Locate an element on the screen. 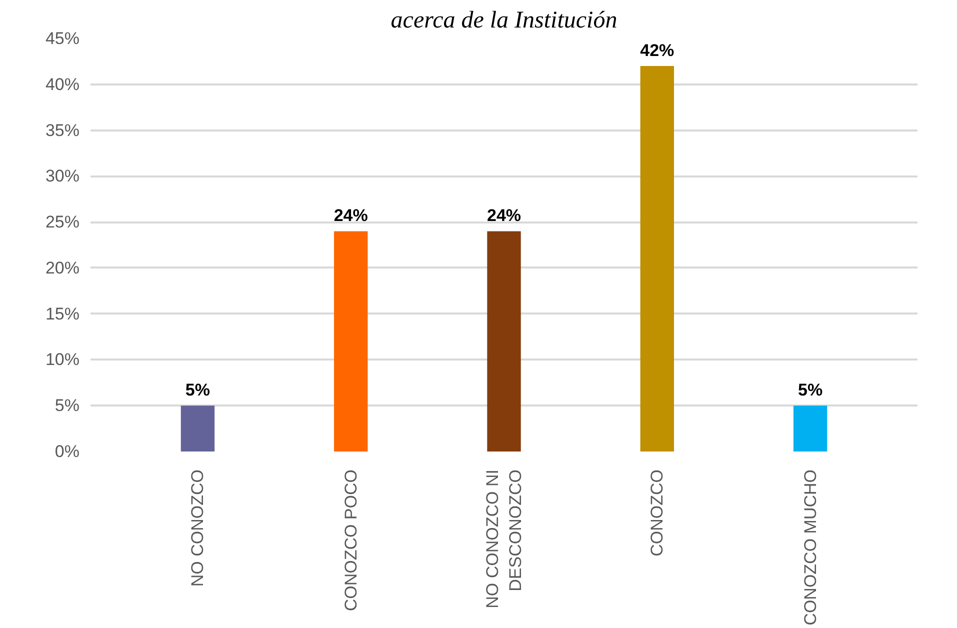  x-tick-label: CONOZCO MUCHO is located at coordinates (810, 547).